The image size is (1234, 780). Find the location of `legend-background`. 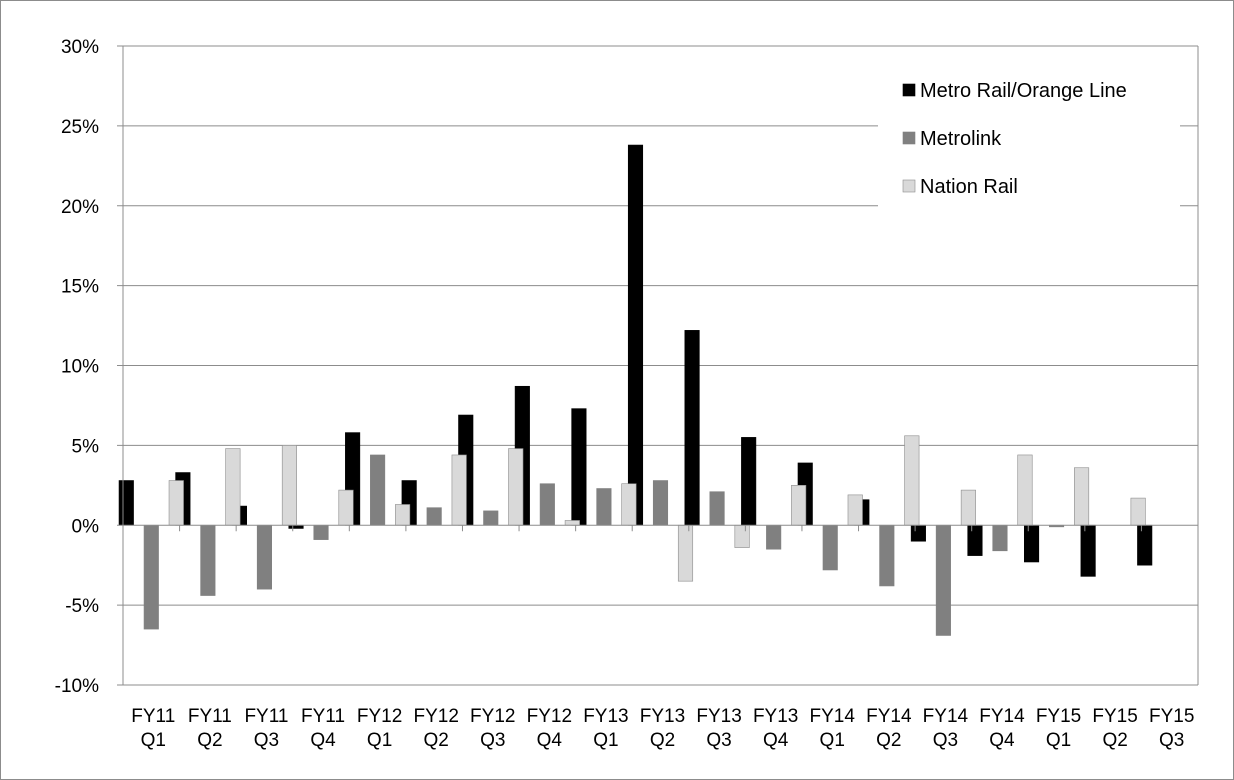

legend-background is located at coordinates (1029, 136).